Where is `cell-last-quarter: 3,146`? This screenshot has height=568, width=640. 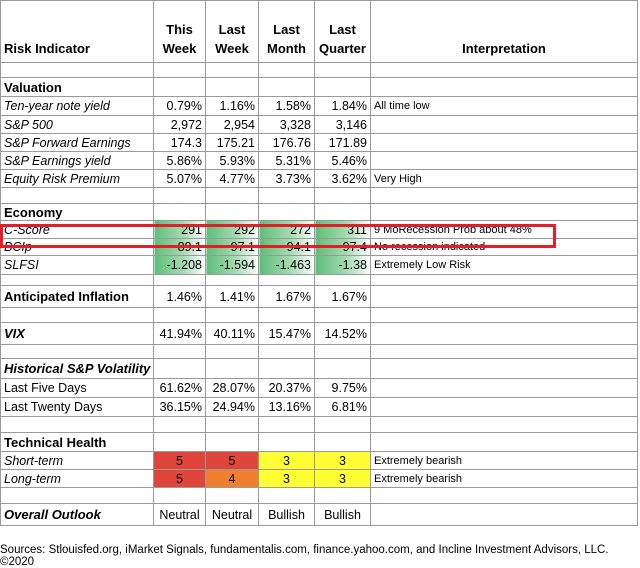
cell-last-quarter: 3,146 is located at coordinates (342, 124).